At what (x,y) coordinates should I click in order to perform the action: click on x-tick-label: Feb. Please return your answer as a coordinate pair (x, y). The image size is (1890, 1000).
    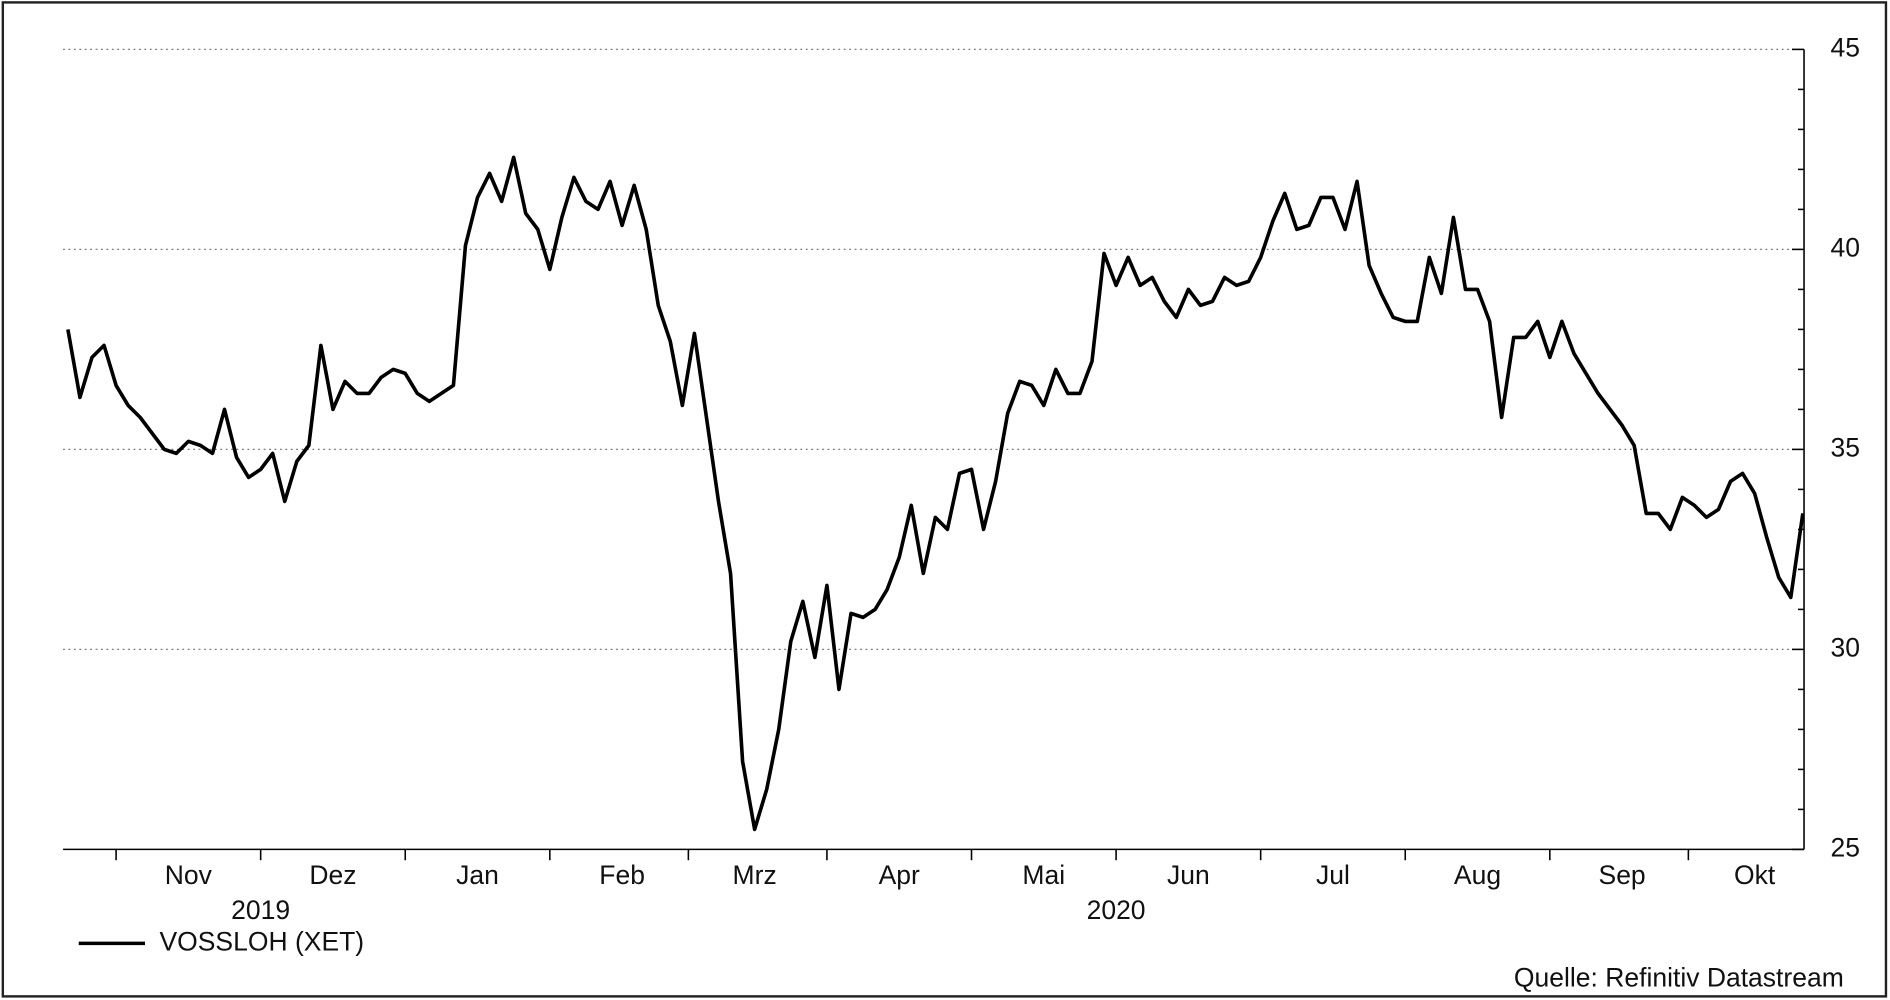
    Looking at the image, I should click on (622, 875).